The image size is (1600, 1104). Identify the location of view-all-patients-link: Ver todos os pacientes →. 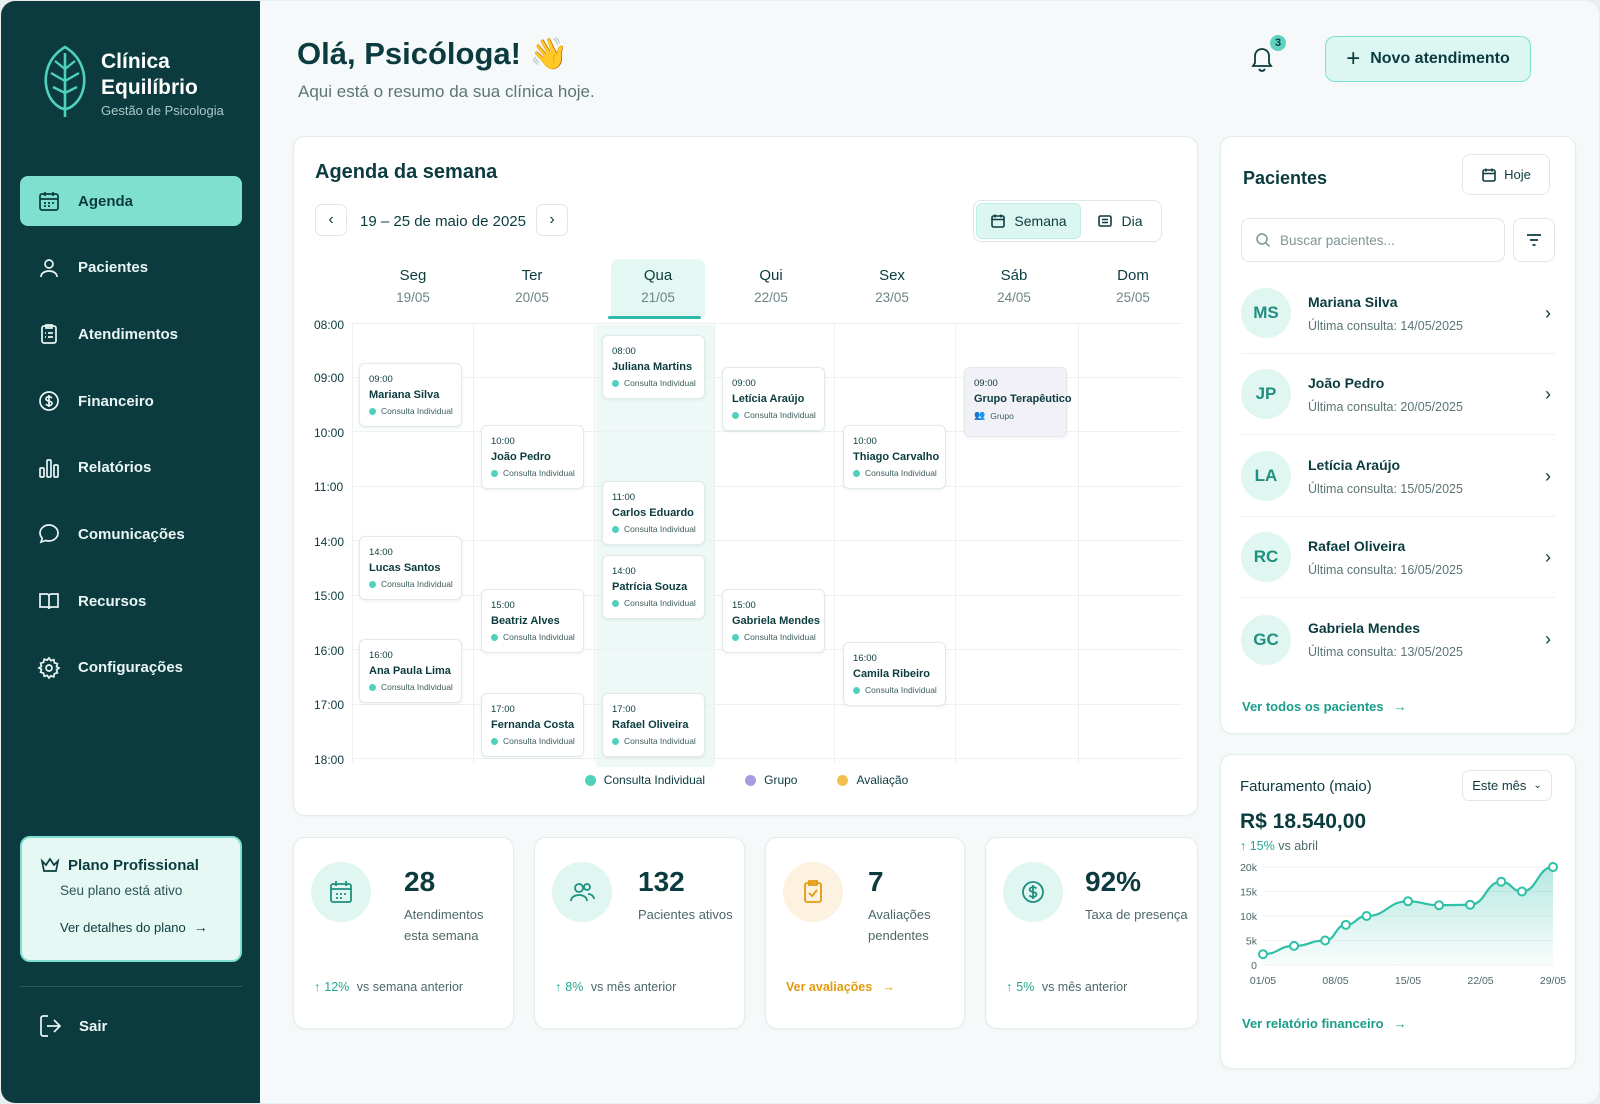
(1324, 706).